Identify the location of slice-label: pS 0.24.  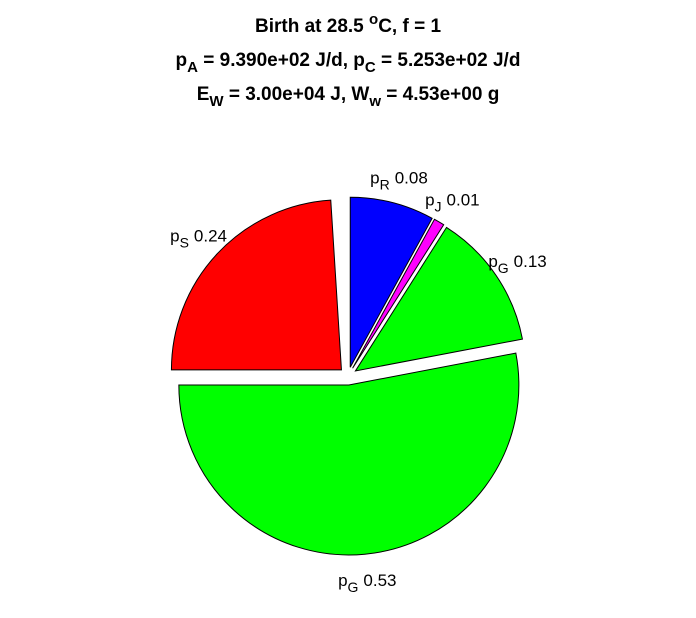
(198, 239).